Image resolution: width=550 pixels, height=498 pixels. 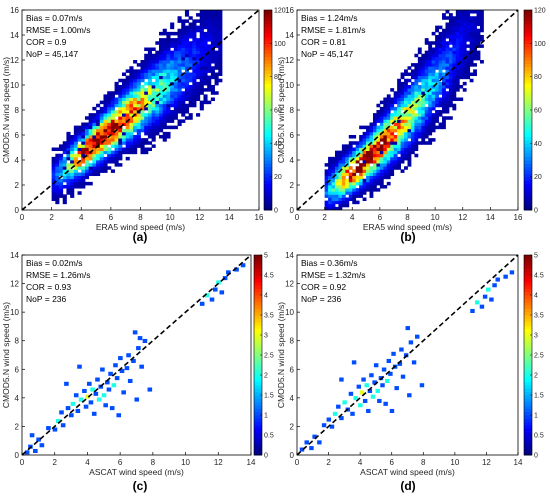 What do you see at coordinates (536, 456) in the screenshot?
I see `colorbar-tick-label: 0` at bounding box center [536, 456].